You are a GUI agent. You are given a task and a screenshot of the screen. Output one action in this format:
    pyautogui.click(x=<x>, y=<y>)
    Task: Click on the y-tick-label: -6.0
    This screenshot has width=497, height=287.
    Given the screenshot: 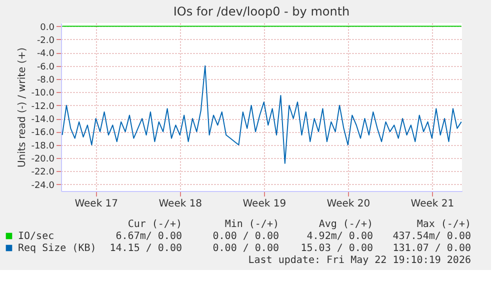 What is the action you would take?
    pyautogui.click(x=45, y=67)
    